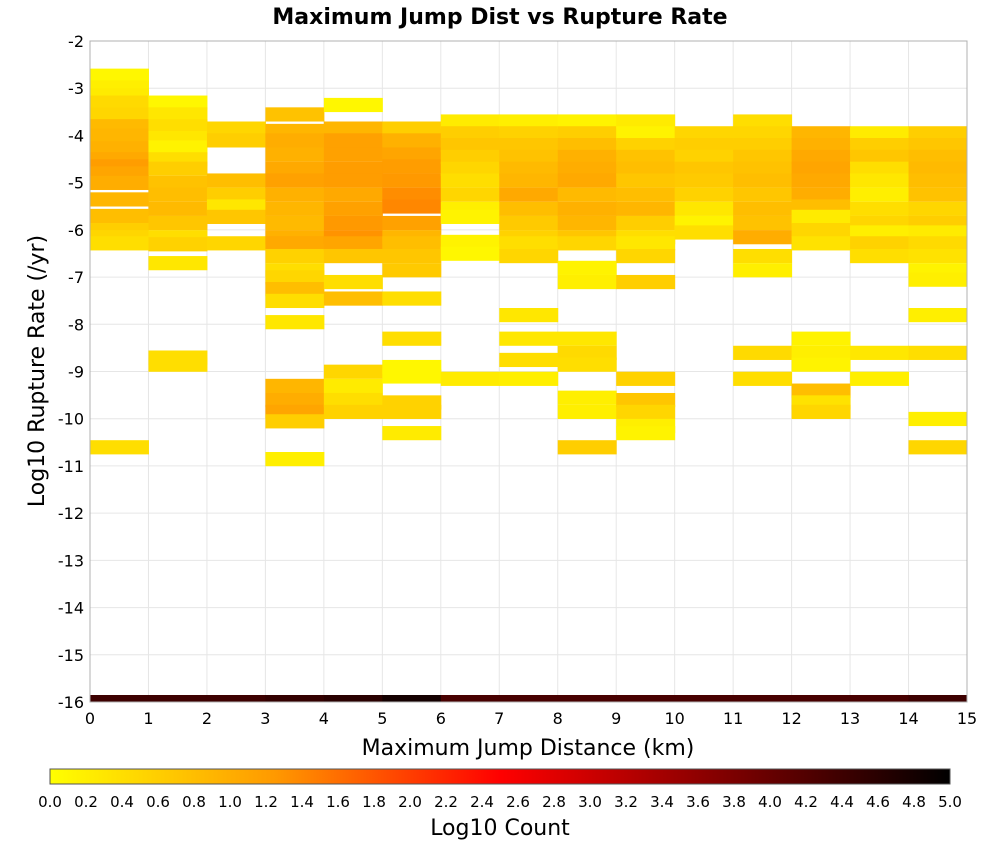 The image size is (1000, 850). Describe the element at coordinates (230, 802) in the screenshot. I see `colorbar-tick-label: 1.0` at that location.